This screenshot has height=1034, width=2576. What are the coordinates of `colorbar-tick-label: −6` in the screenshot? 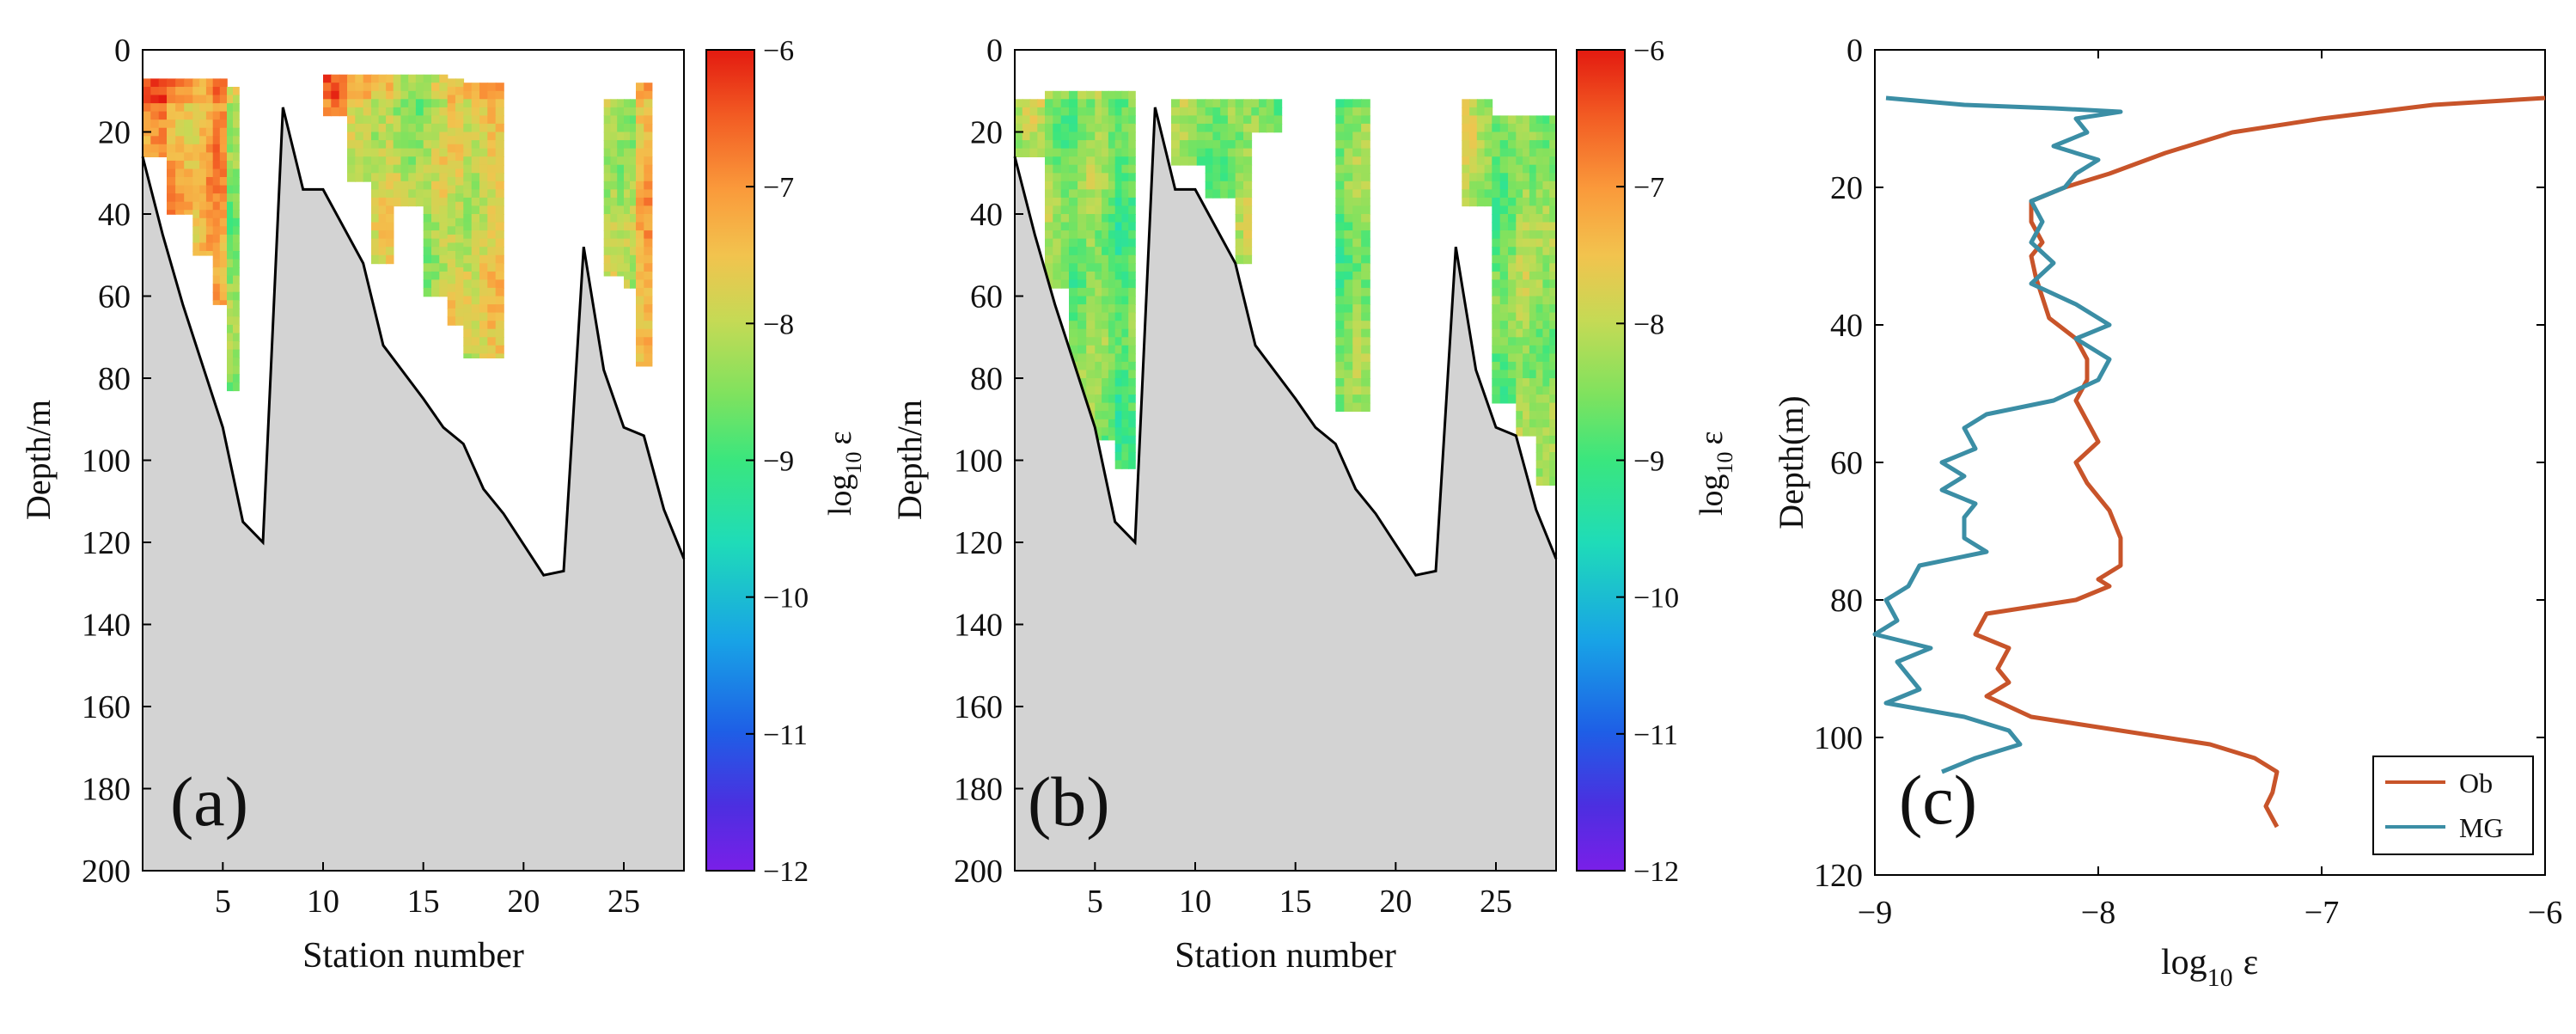 It's located at (1649, 51).